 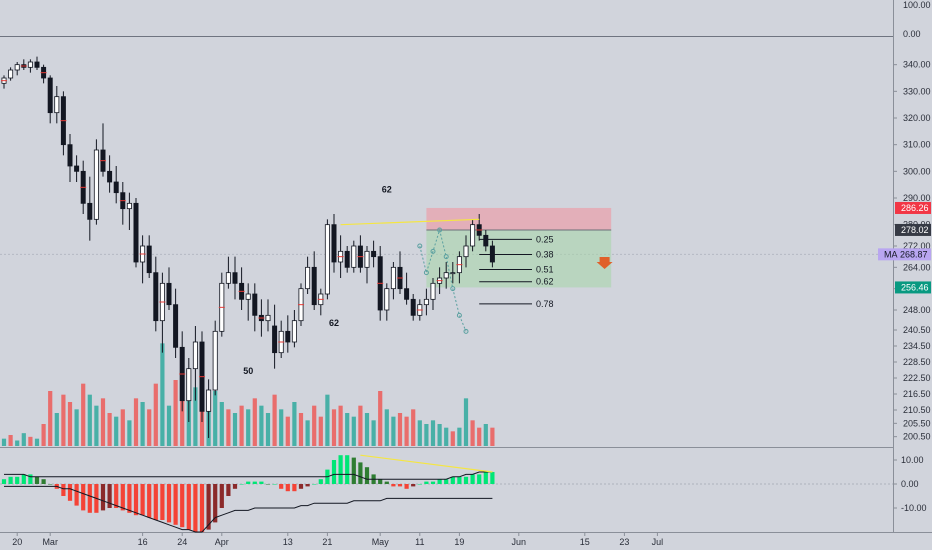 What do you see at coordinates (917, 171) in the screenshot?
I see `price-tick-label: 300.00` at bounding box center [917, 171].